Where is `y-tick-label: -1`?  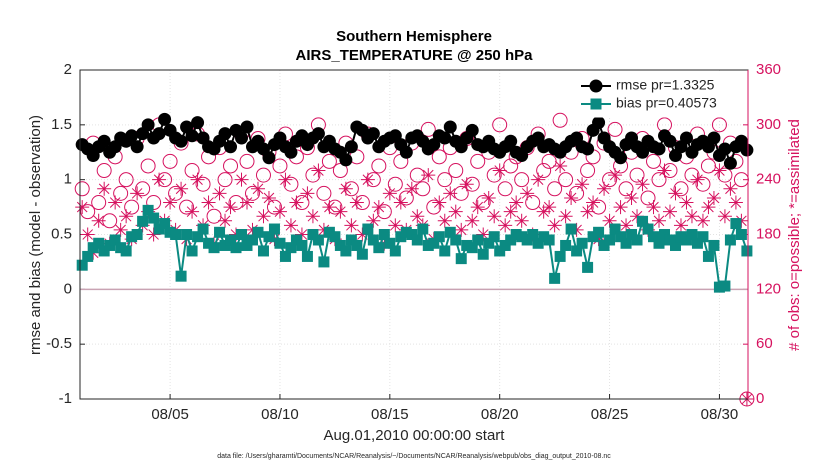 y-tick-label: -1 is located at coordinates (65, 398).